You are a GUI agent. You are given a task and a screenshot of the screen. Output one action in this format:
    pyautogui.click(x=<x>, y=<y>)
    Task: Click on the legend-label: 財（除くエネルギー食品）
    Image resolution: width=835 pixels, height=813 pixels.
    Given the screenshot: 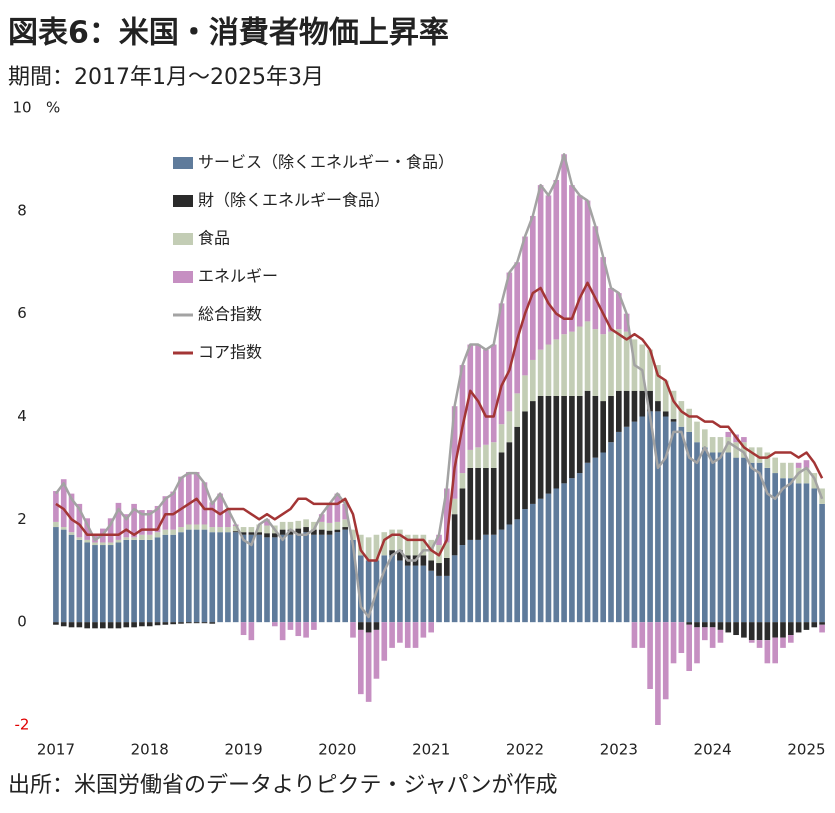 What is the action you would take?
    pyautogui.click(x=294, y=200)
    